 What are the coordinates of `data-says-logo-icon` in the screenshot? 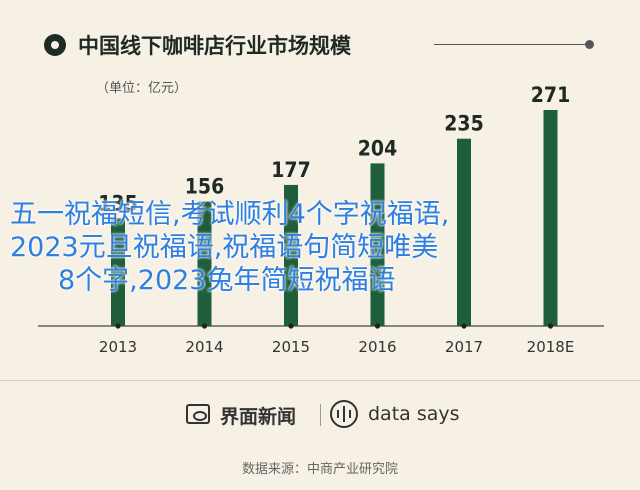 It's located at (344, 414).